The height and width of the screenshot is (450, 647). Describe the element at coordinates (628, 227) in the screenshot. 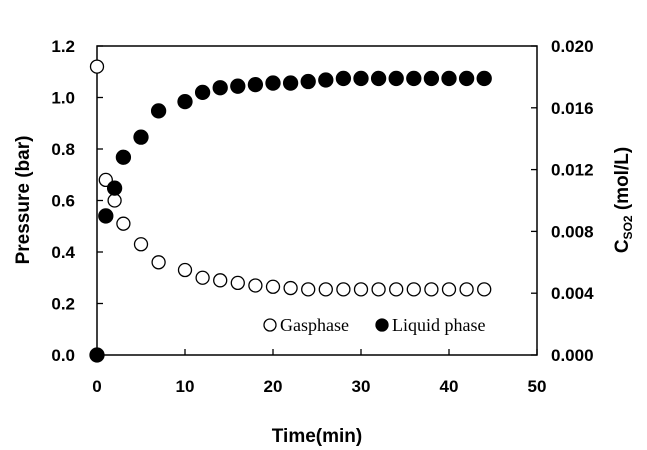

I see `y2-axis-title-sub: SO2` at that location.